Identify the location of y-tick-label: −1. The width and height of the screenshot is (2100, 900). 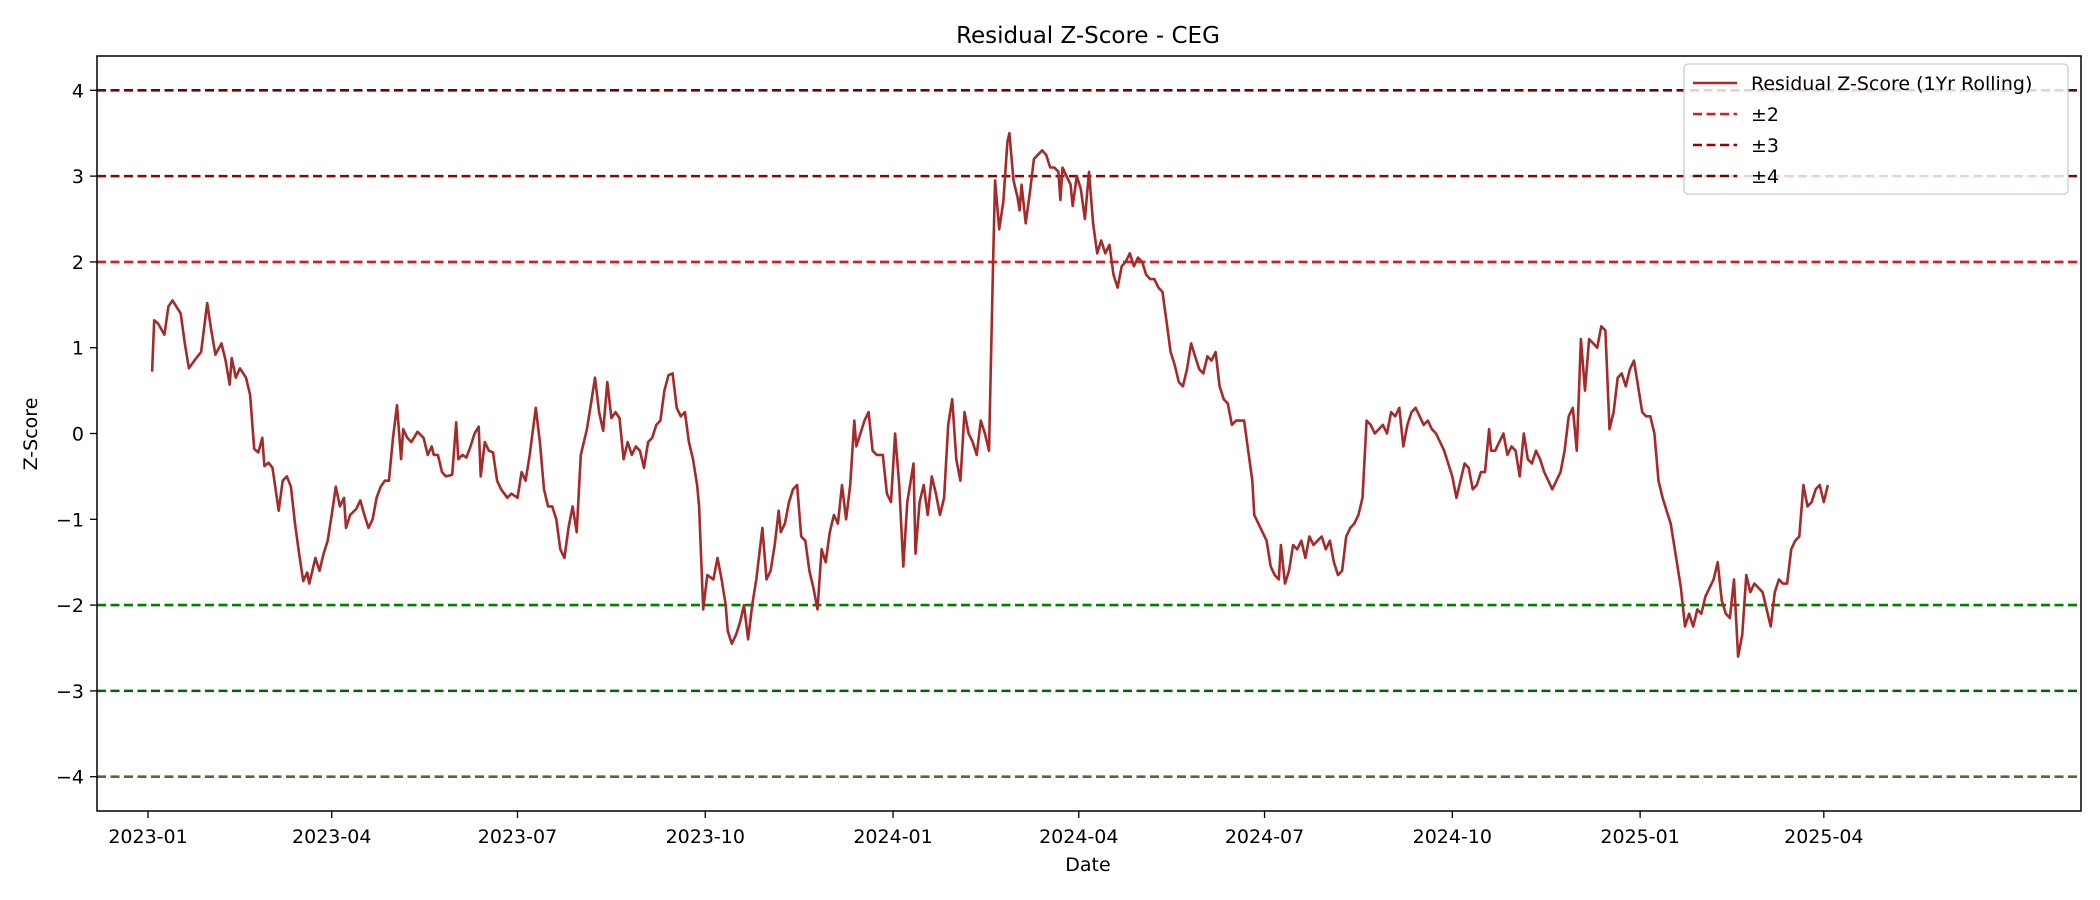
(70, 520).